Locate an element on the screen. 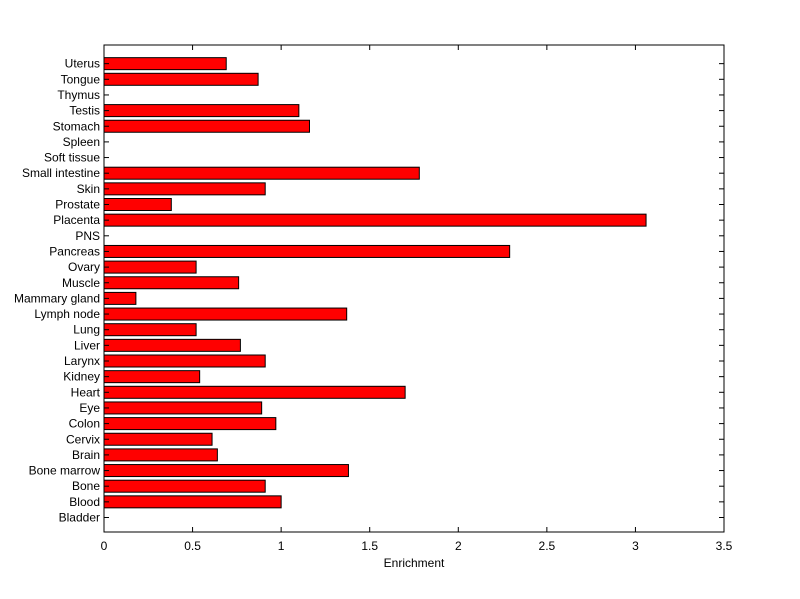  y-tick-label-small-intestine: Small intestine is located at coordinates (61, 173).